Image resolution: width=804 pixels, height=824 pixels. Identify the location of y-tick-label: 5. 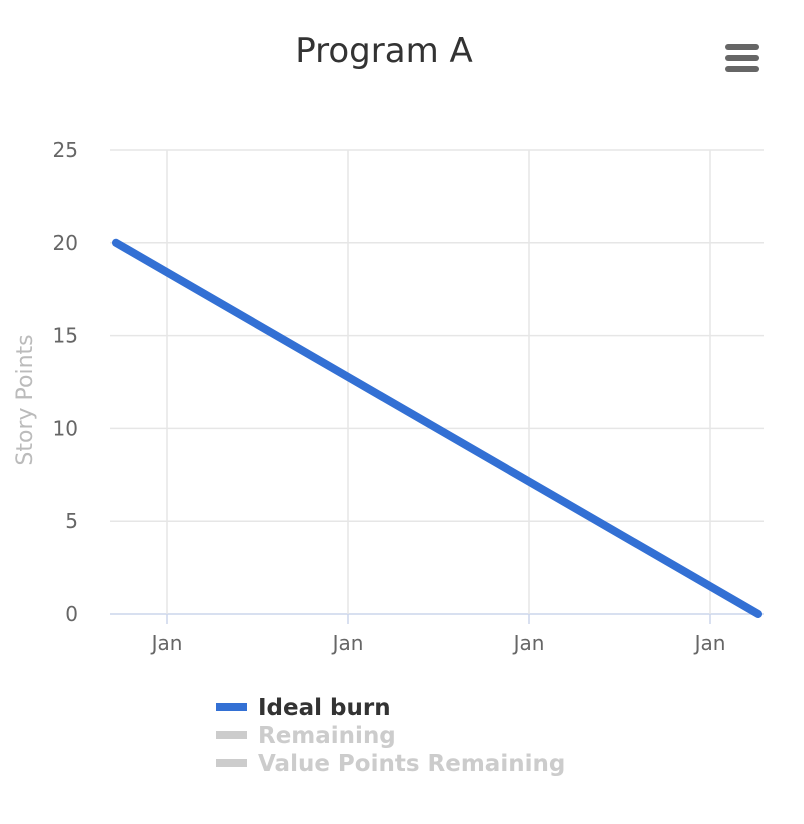
(71, 521).